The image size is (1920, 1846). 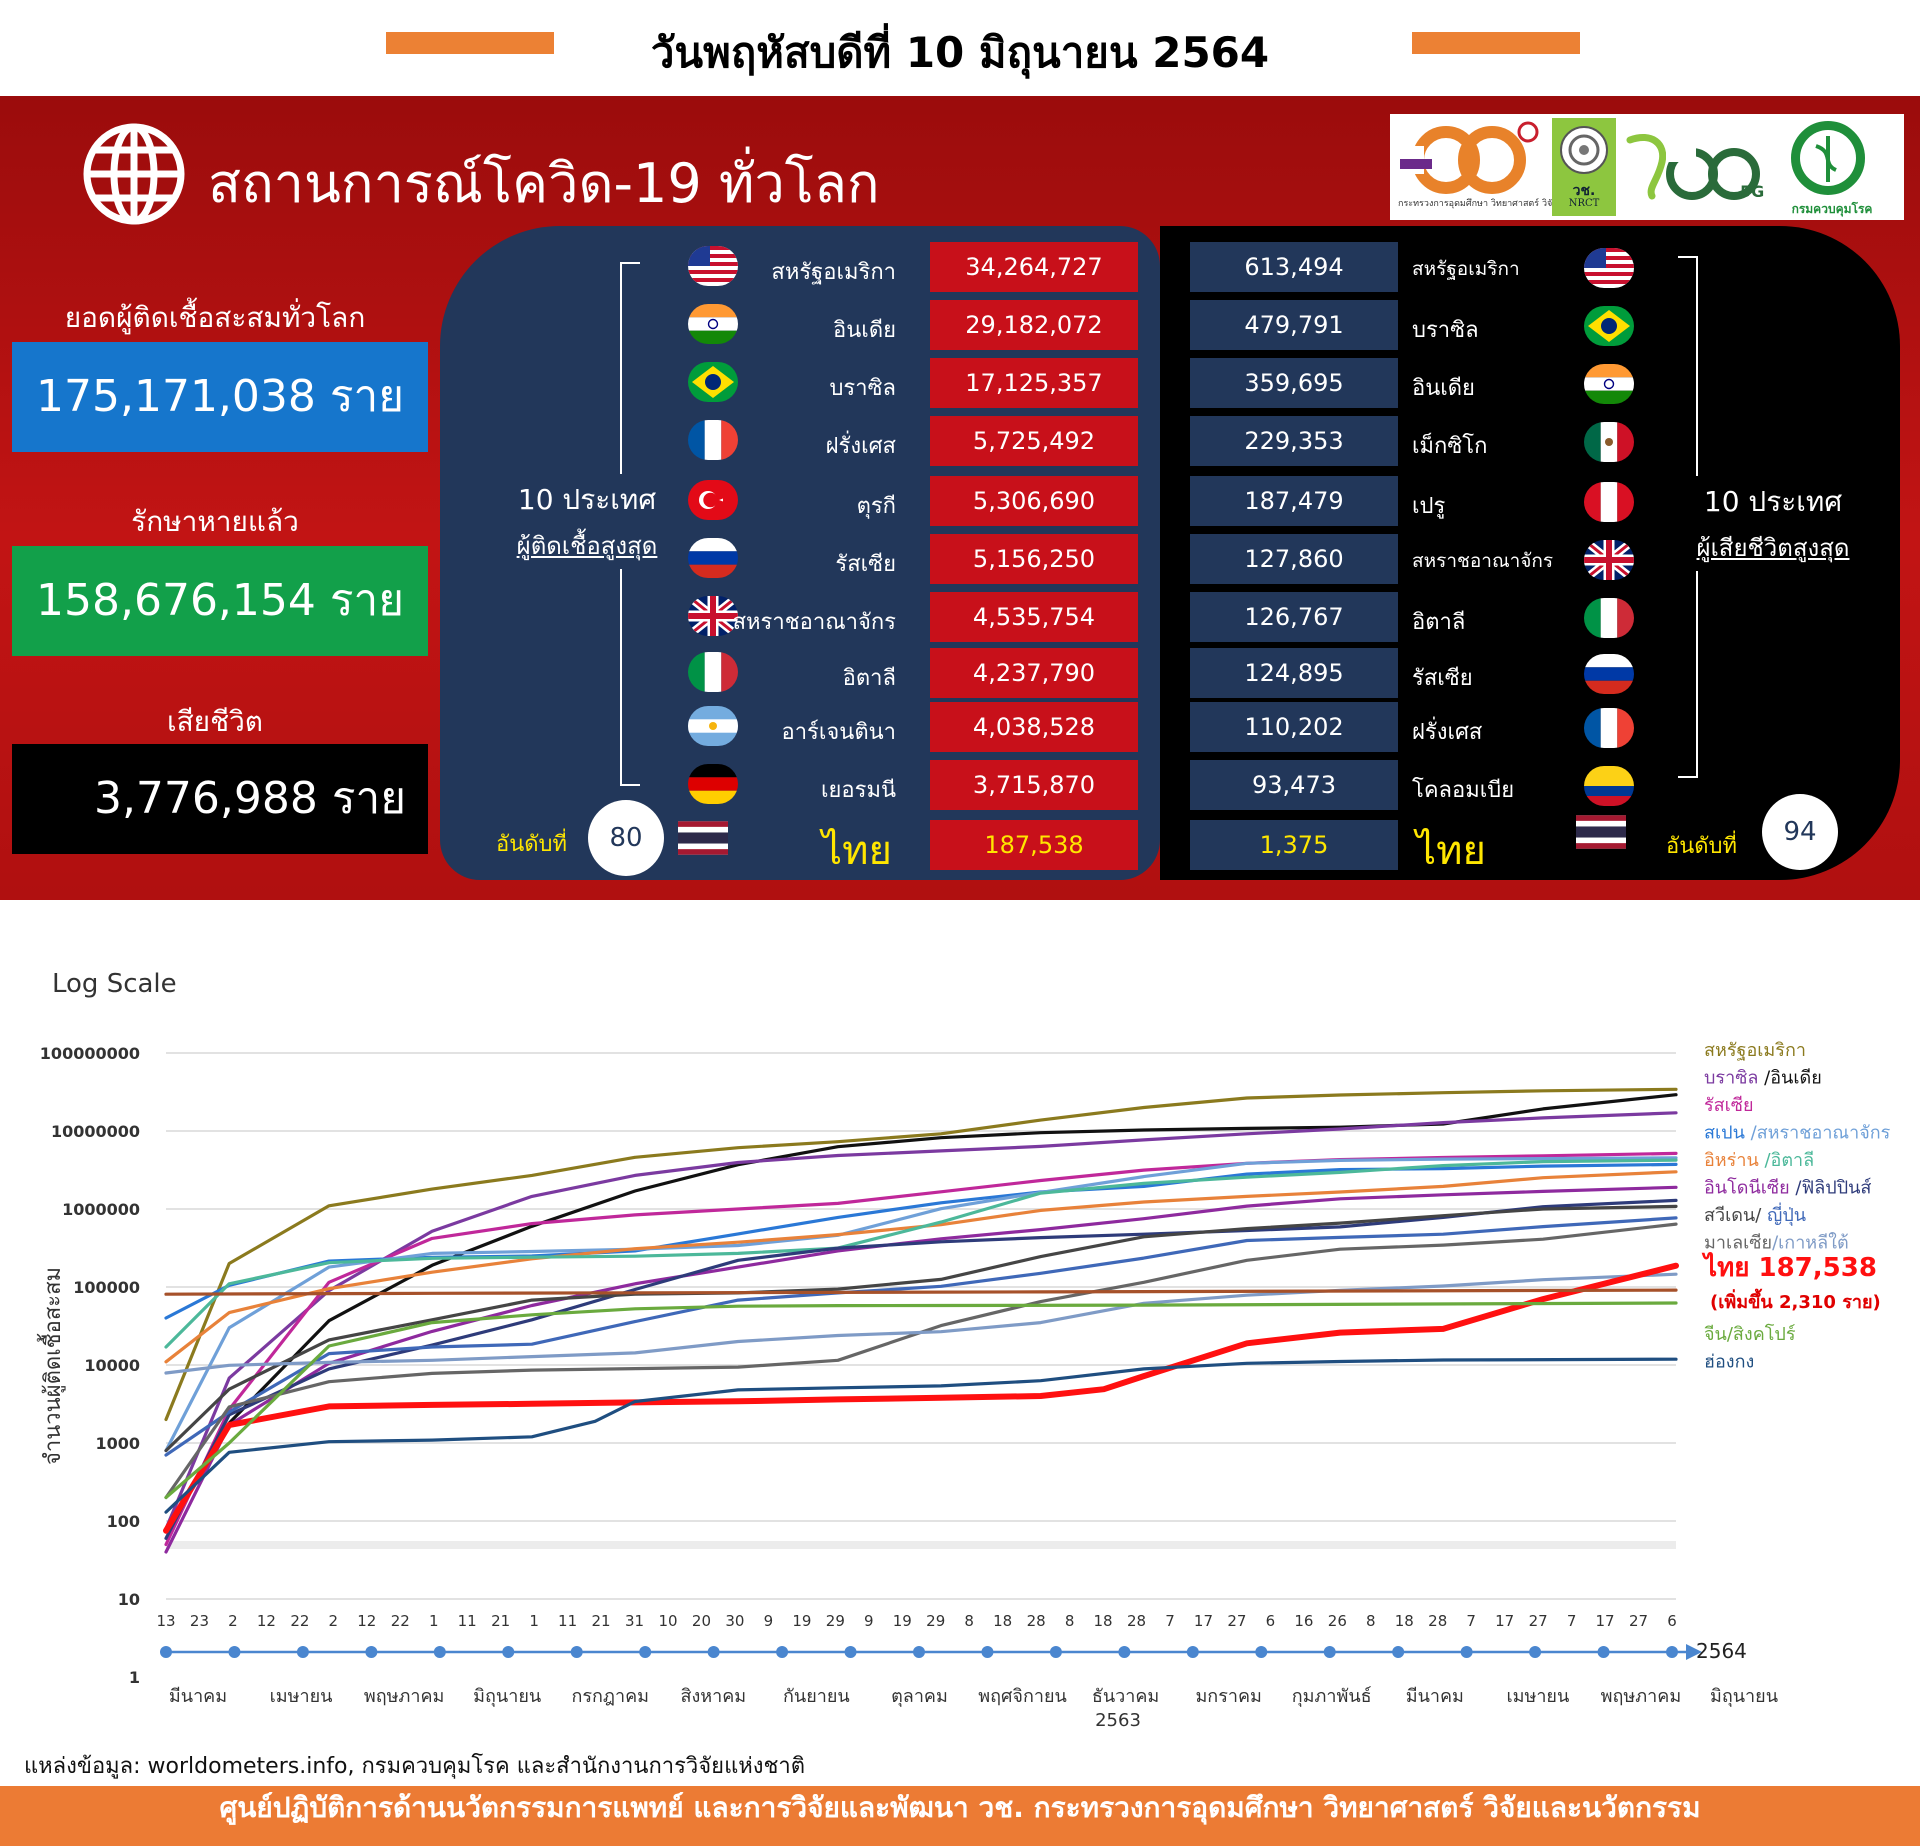 What do you see at coordinates (1034, 559) in the screenshot?
I see `cases-country-value: 5,156,250` at bounding box center [1034, 559].